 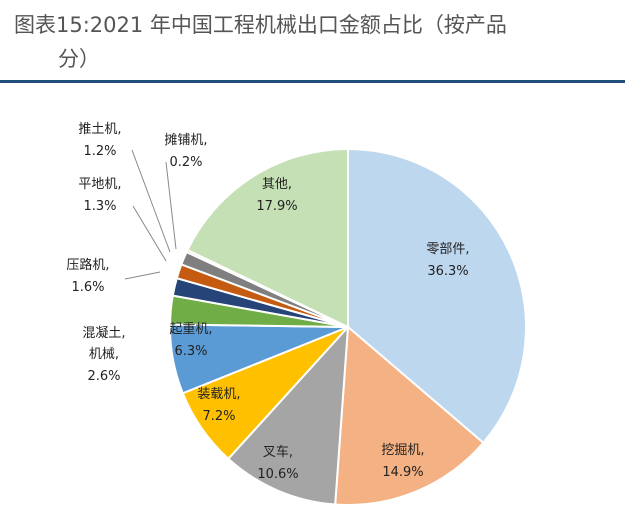 I want to click on slice-value-label: 1.6%, so click(x=87, y=287).